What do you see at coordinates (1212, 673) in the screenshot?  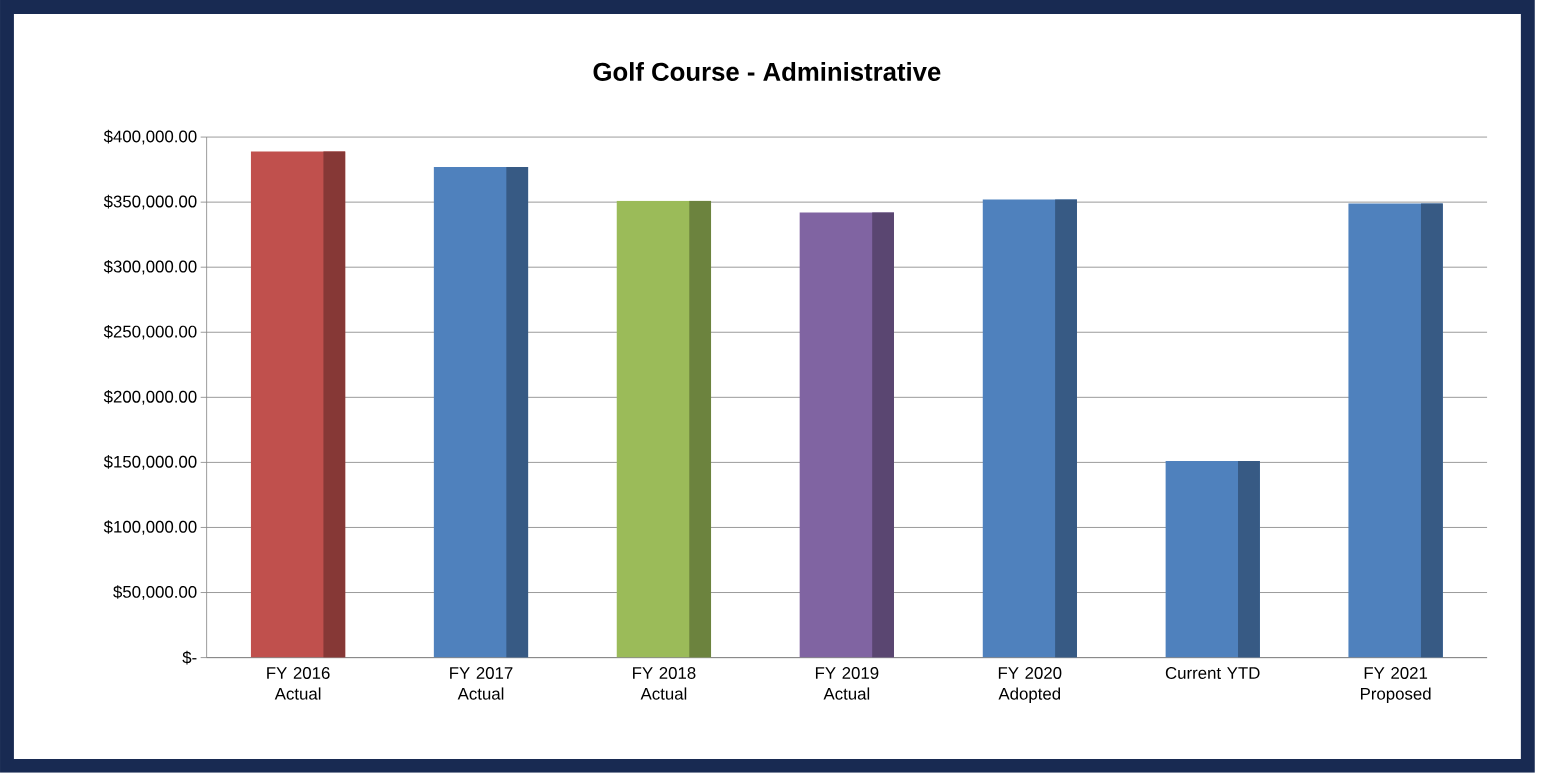 I see `x-tick-label: Current YTD` at bounding box center [1212, 673].